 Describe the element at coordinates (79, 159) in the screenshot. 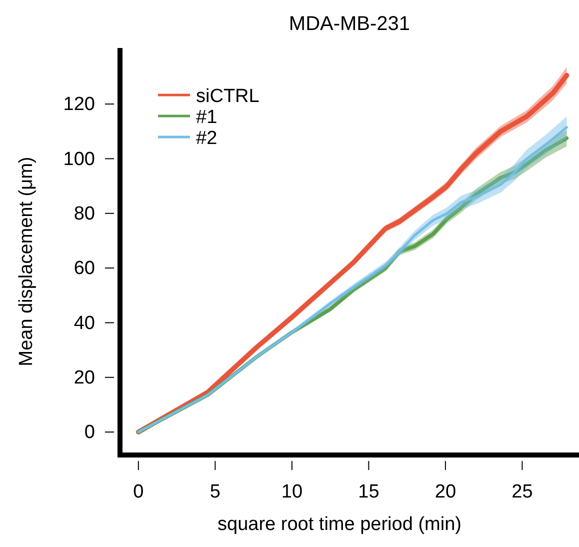

I see `y-tick-label: 100` at that location.